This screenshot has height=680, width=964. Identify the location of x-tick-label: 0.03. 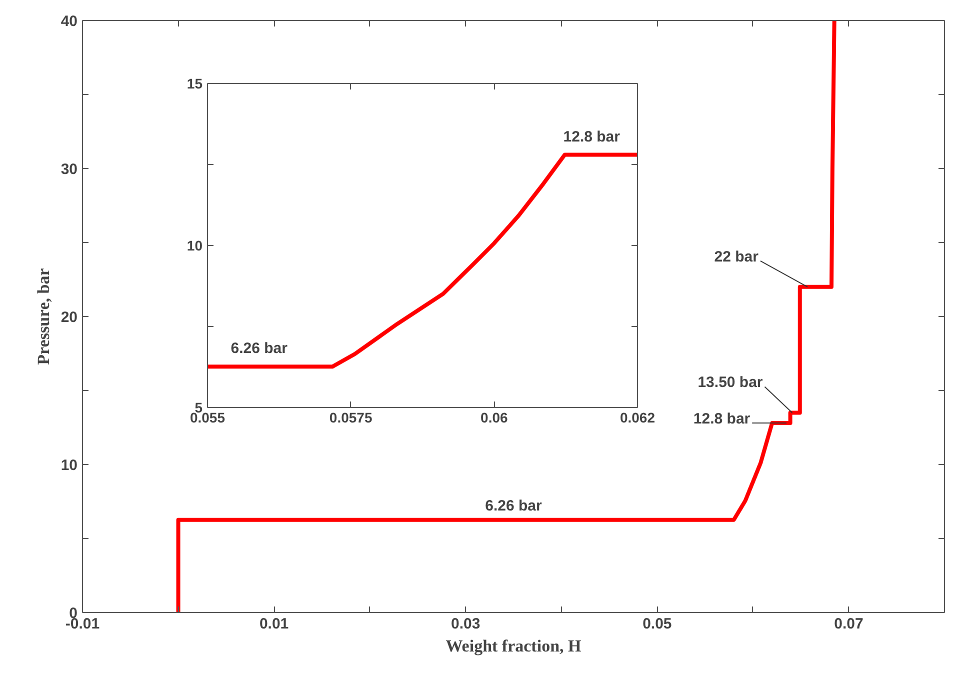
(465, 624).